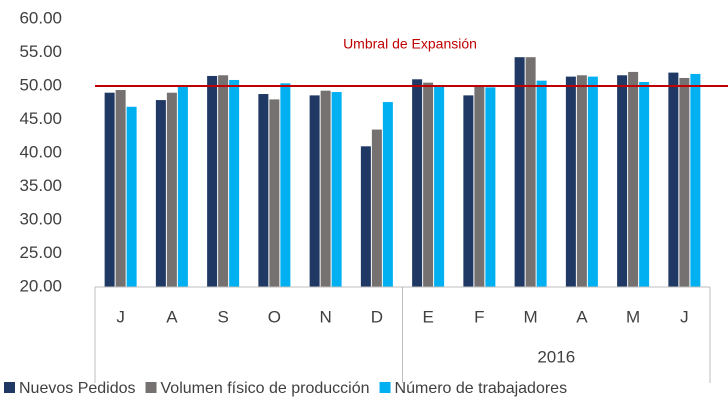 Image resolution: width=728 pixels, height=402 pixels. I want to click on y-tick-label: 55.00, so click(40, 51).